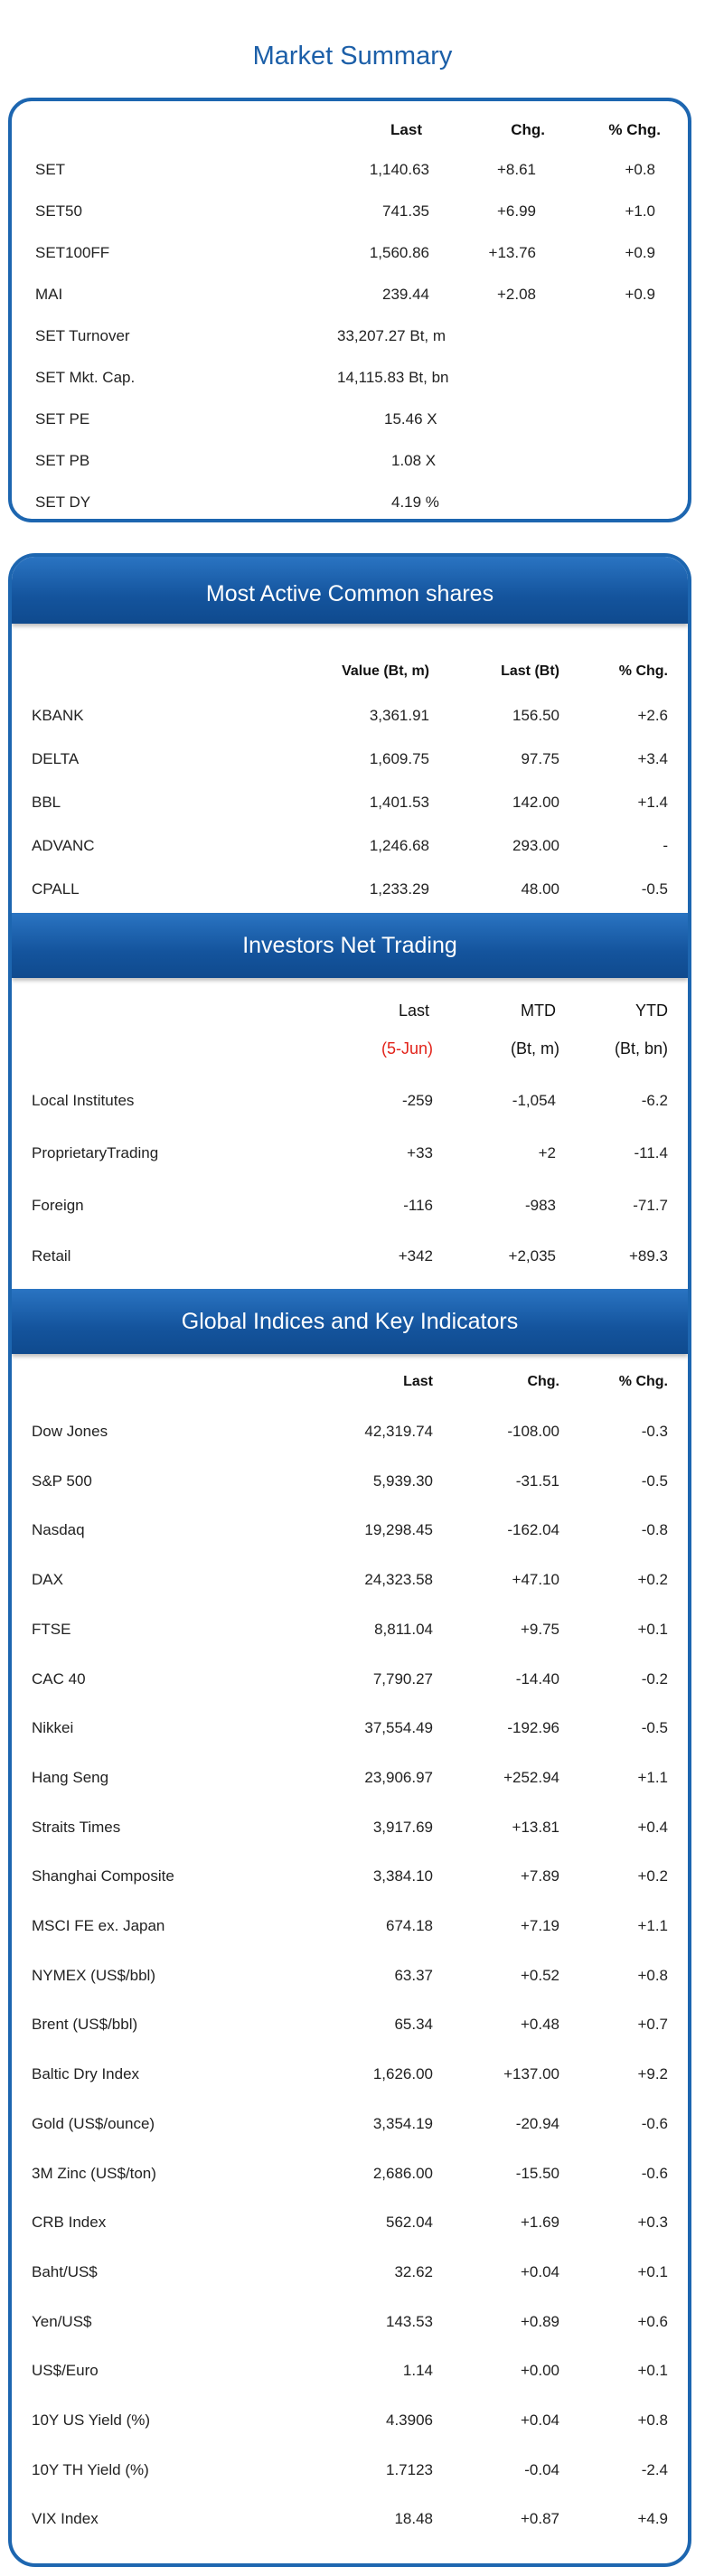 This screenshot has height=2576, width=705. Describe the element at coordinates (53, 1728) in the screenshot. I see `gi-row-name: Nikkei` at that location.